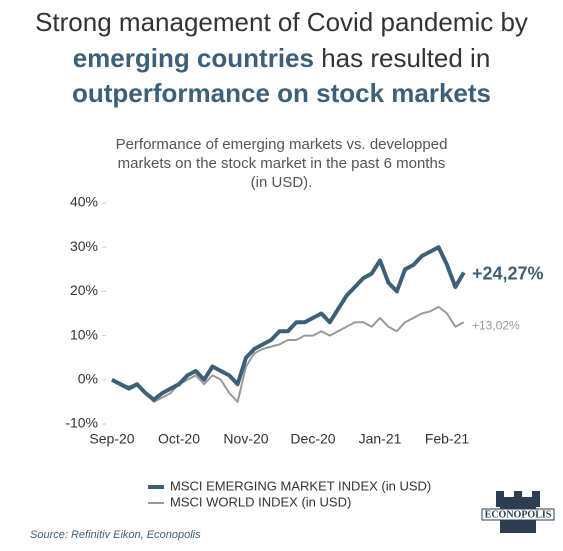 This screenshot has width=563, height=551. What do you see at coordinates (508, 273) in the screenshot?
I see `end-label: +24,27%` at bounding box center [508, 273].